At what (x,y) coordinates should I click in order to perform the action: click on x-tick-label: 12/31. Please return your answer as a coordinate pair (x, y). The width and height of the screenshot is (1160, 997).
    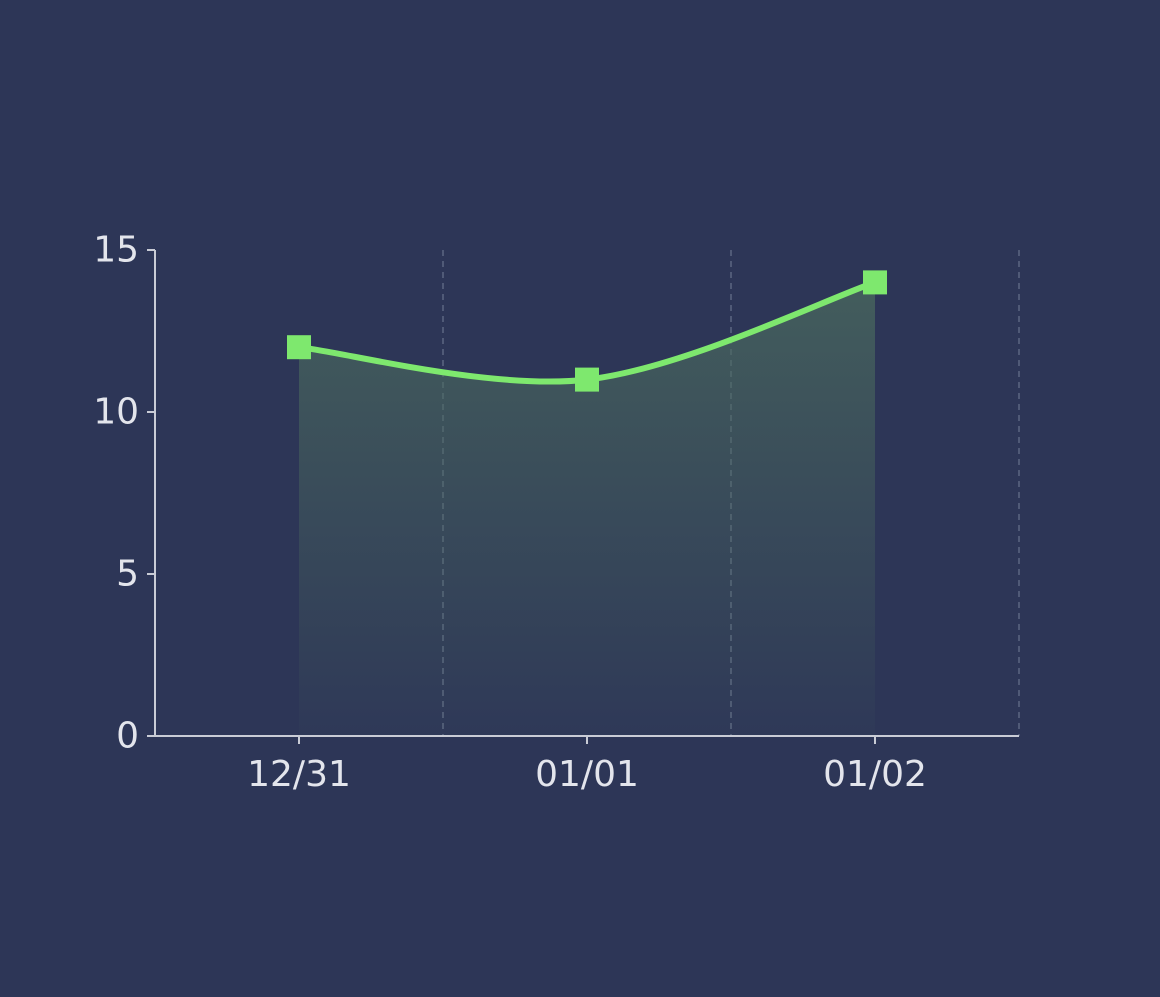
    Looking at the image, I should click on (299, 774).